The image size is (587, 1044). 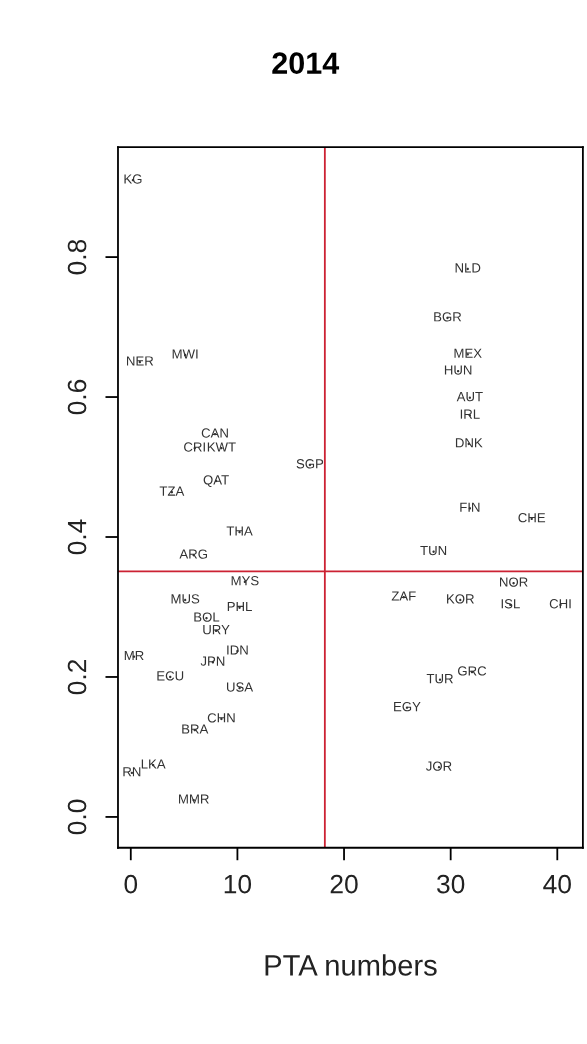 I want to click on data-label: IRL, so click(x=470, y=414).